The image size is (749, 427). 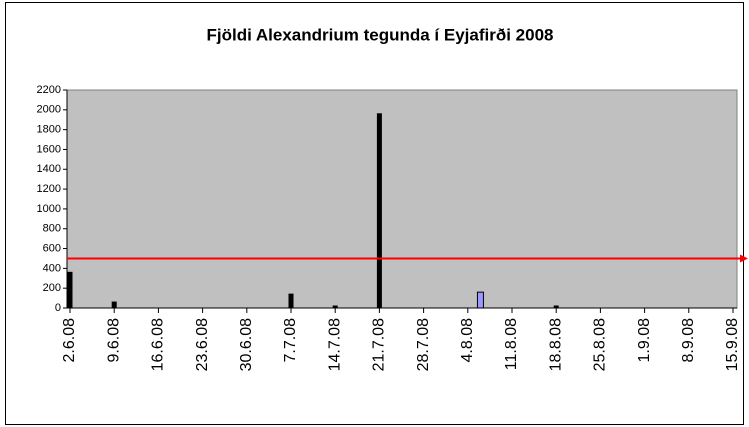 I want to click on y-tick-label: 2000, so click(x=49, y=110).